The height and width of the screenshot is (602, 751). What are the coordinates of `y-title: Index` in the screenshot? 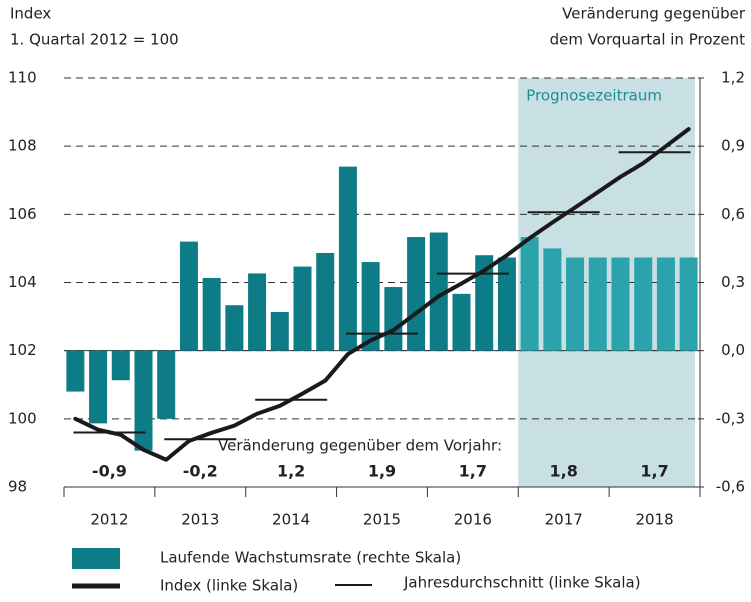 It's located at (30, 14).